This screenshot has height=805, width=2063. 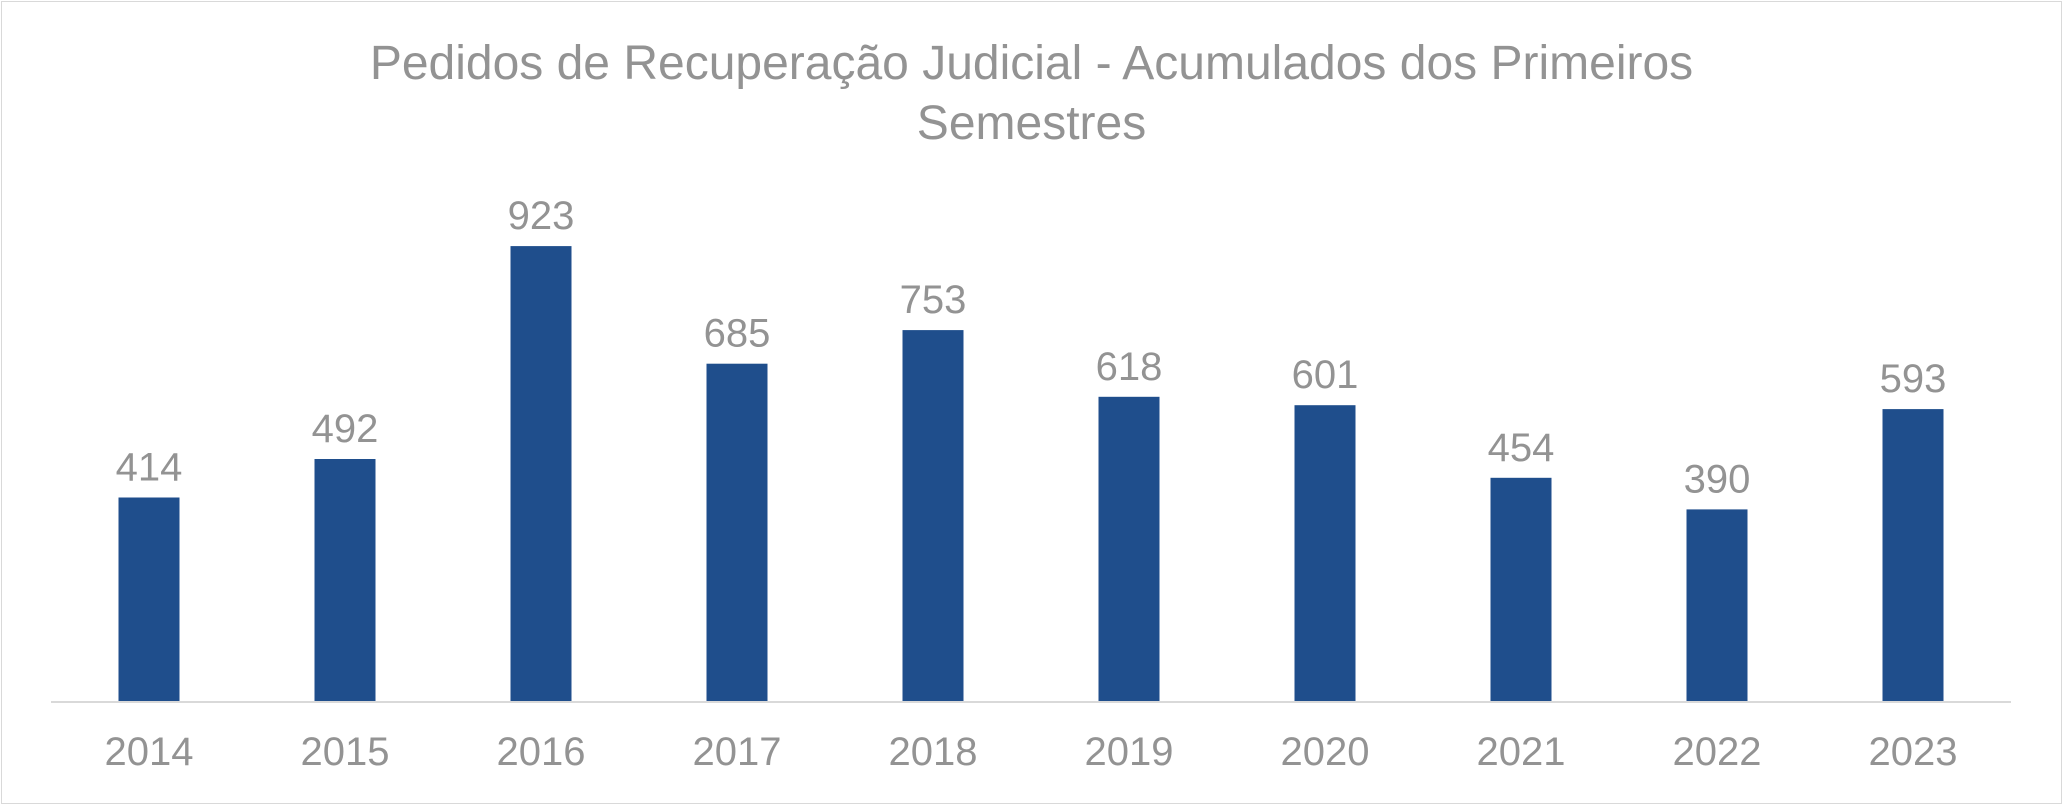 I want to click on bar-2017, so click(x=737, y=532).